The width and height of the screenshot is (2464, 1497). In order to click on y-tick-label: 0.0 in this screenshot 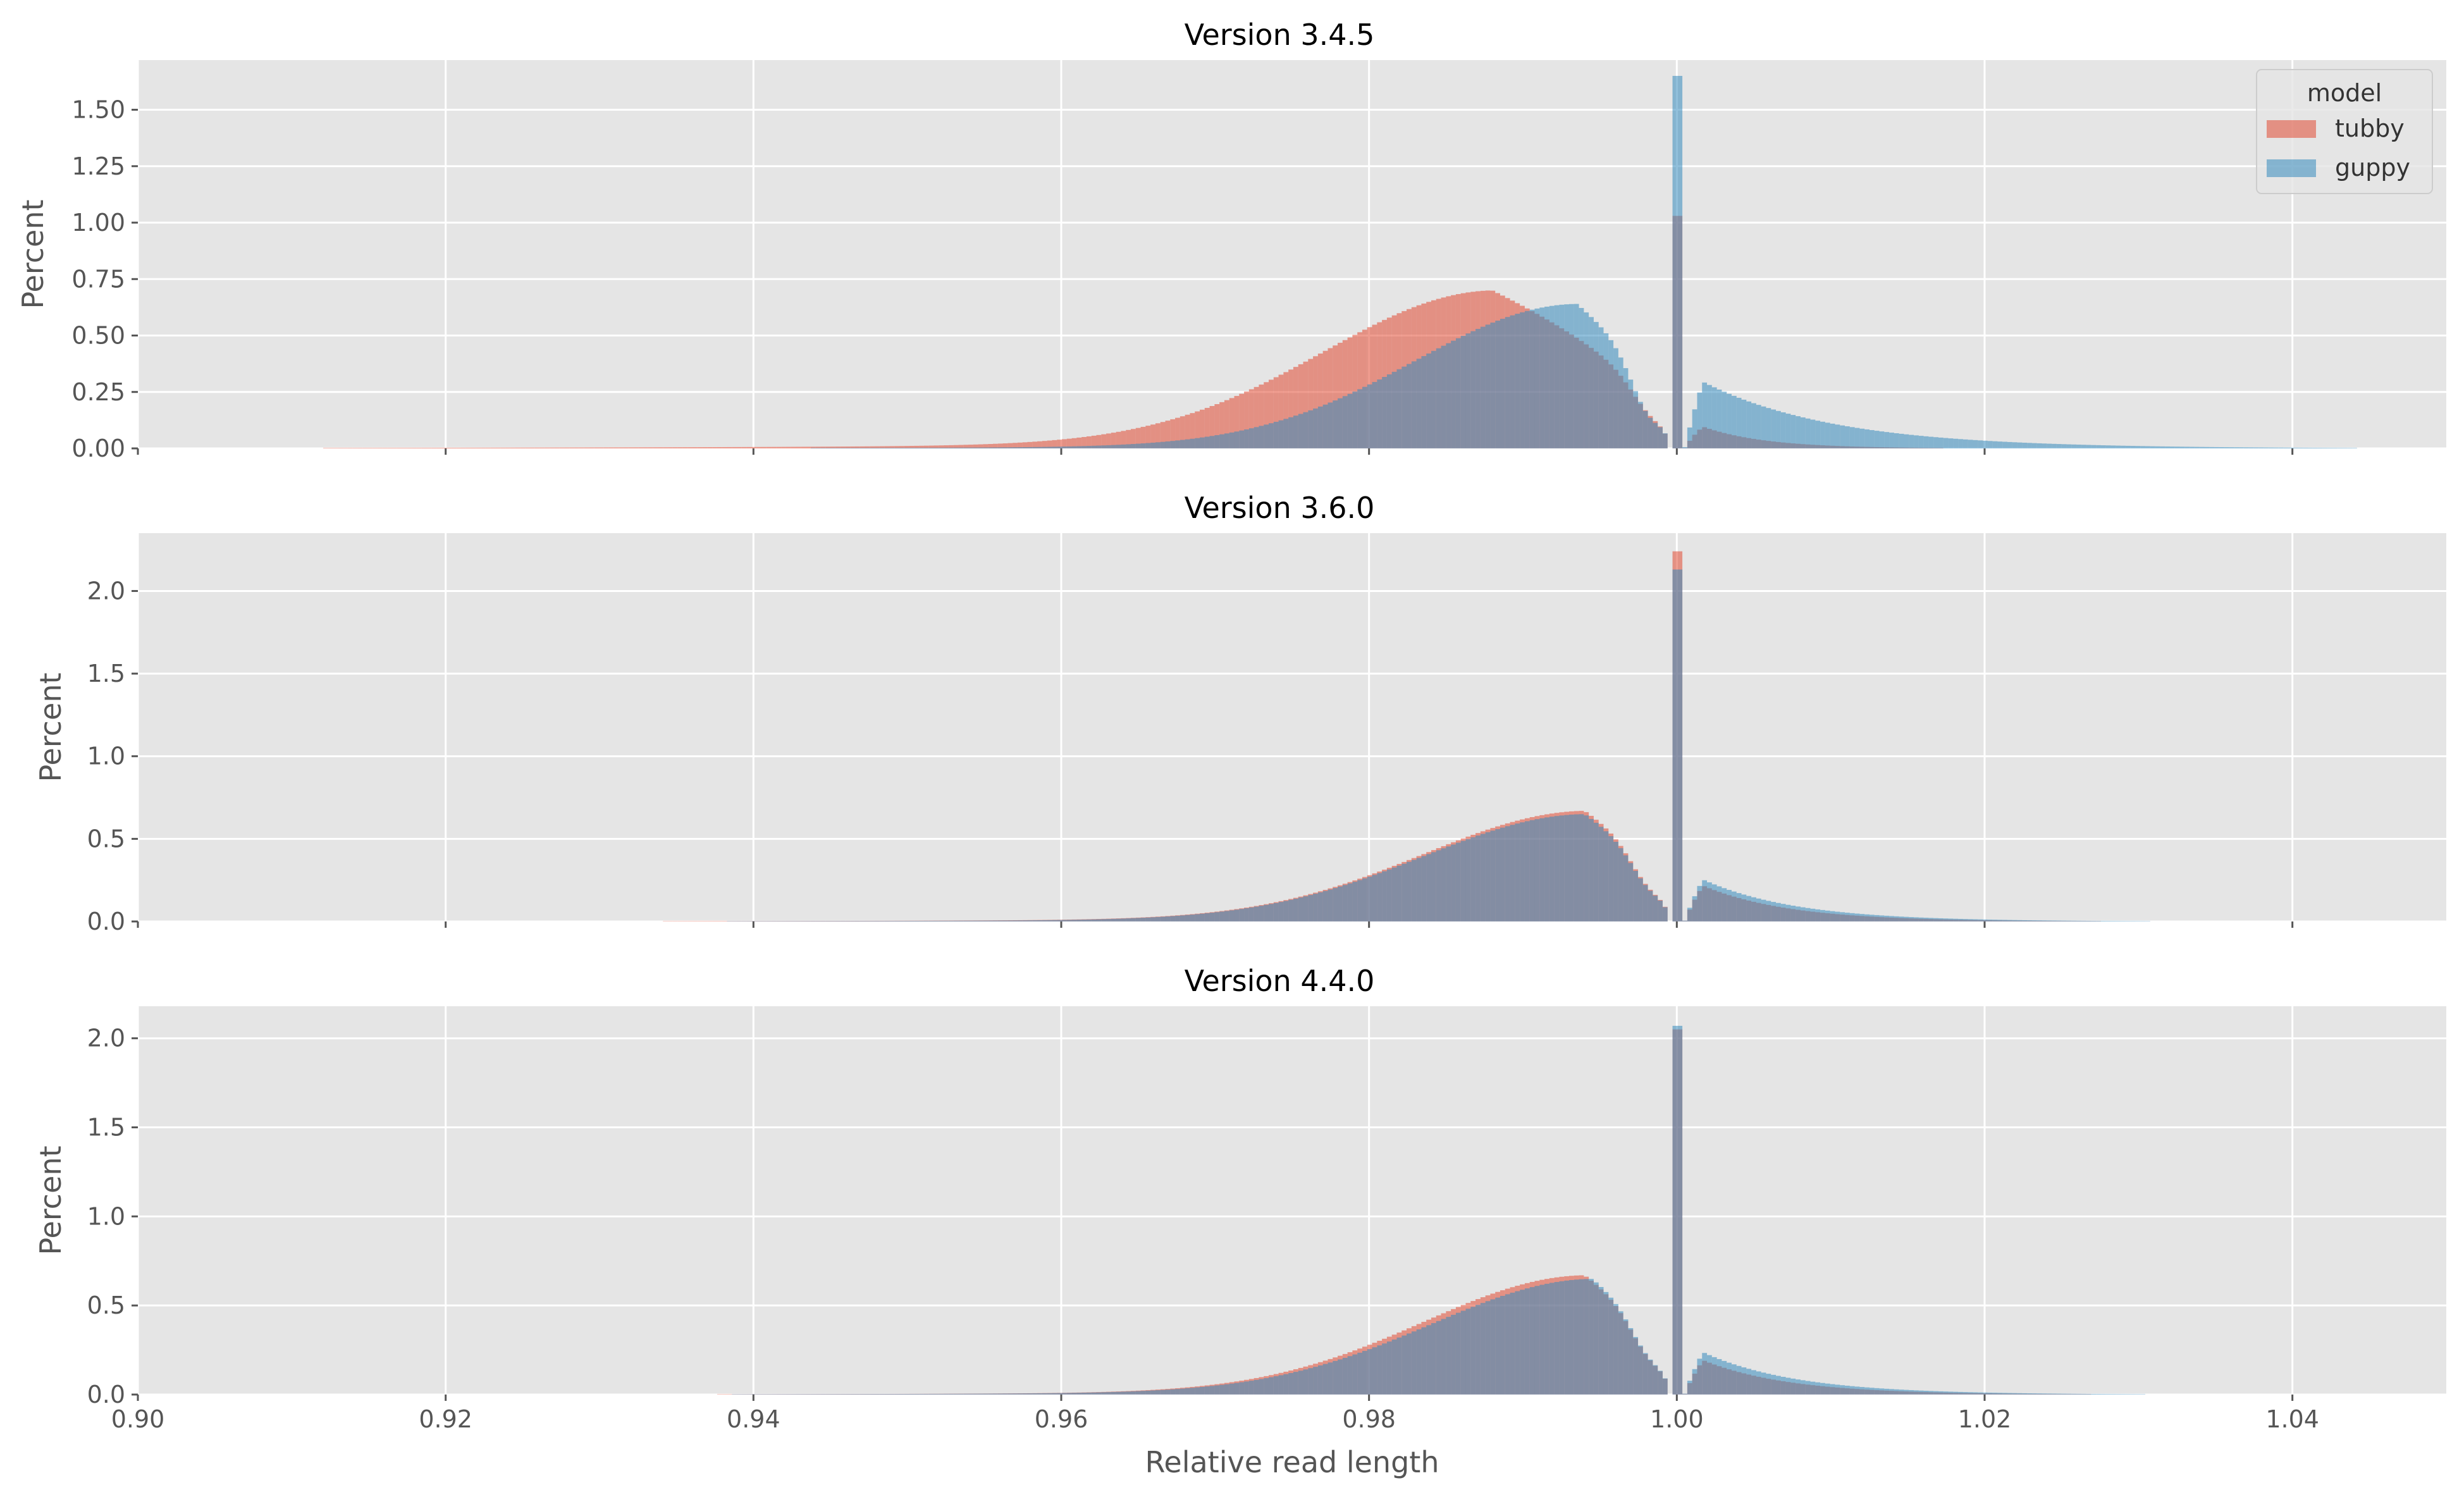, I will do `click(106, 1394)`.